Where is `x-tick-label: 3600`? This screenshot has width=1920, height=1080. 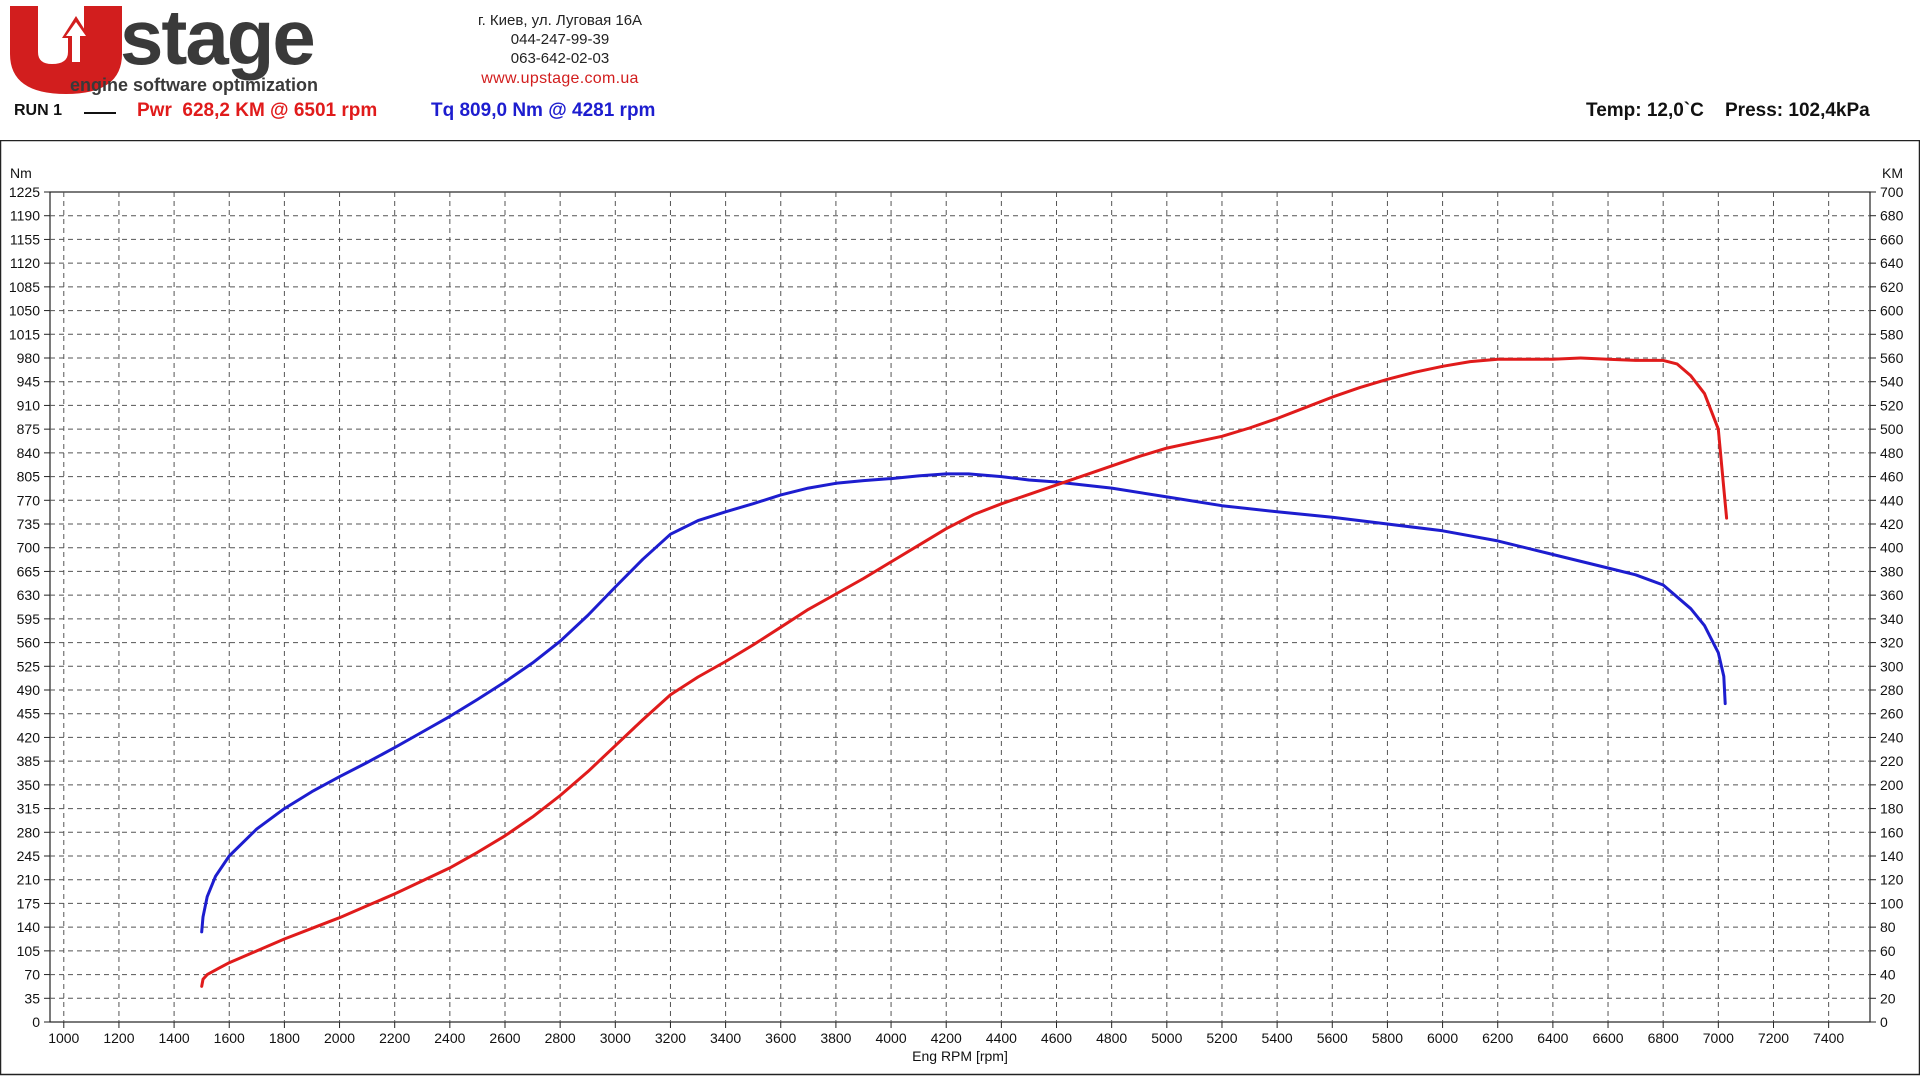 x-tick-label: 3600 is located at coordinates (780, 1038).